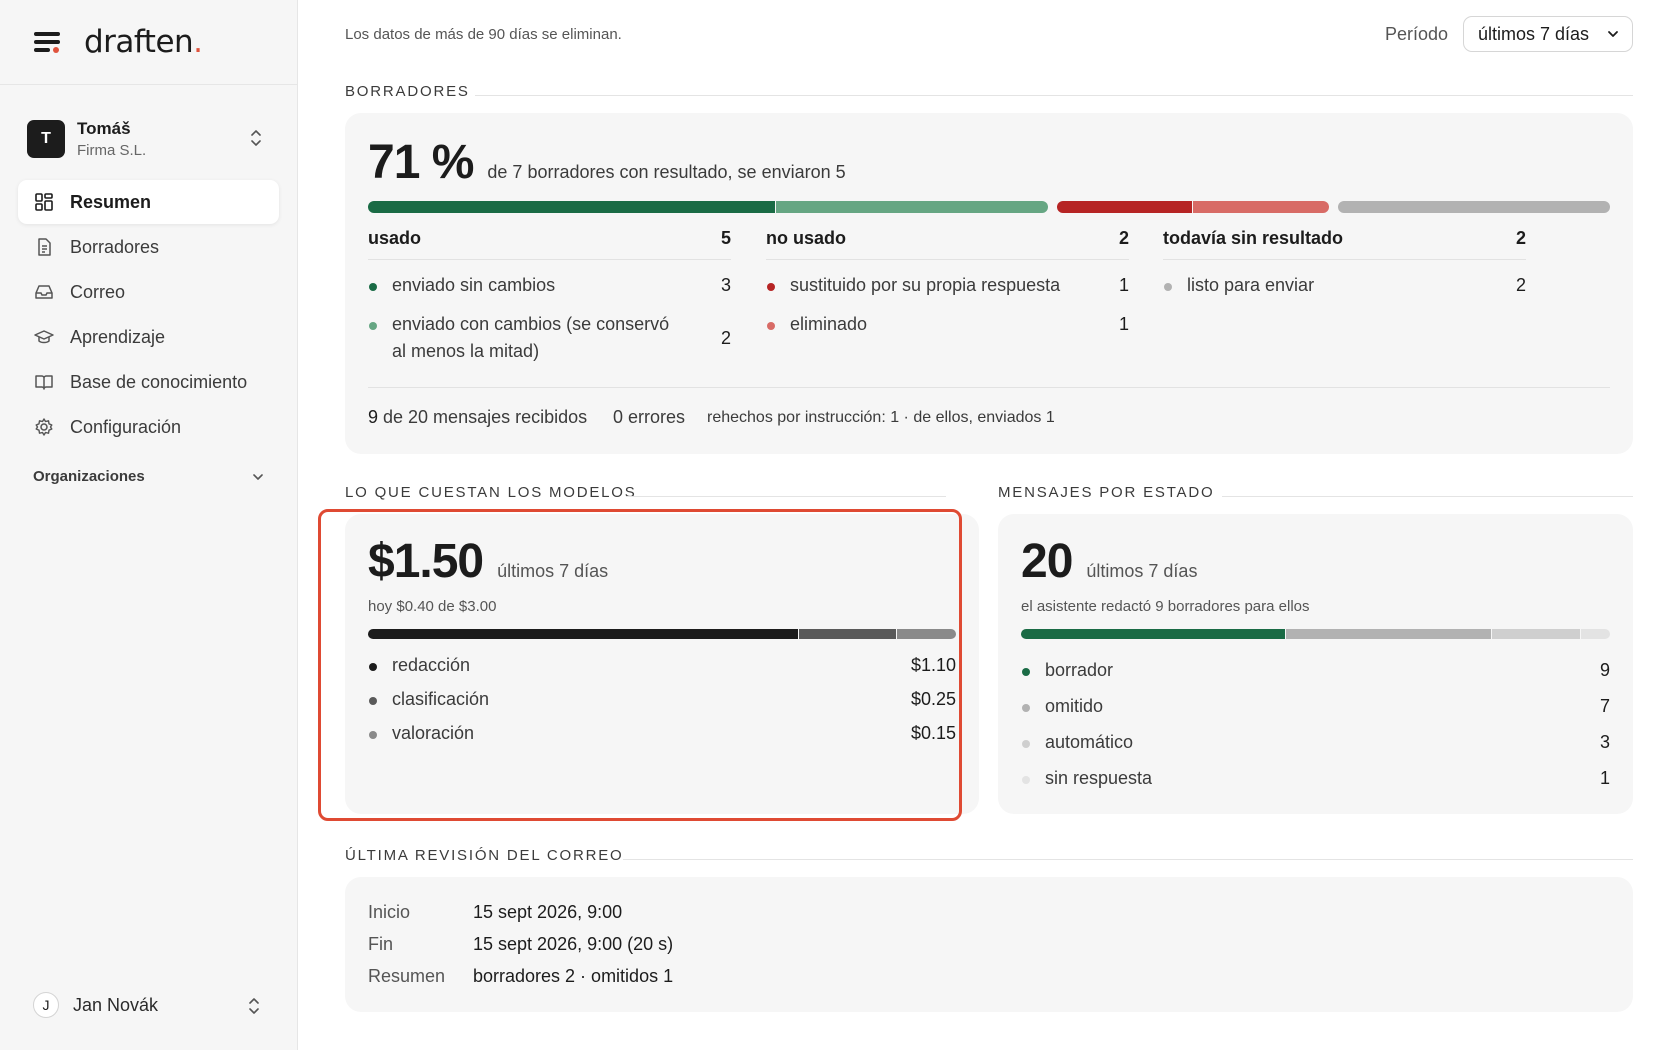 This screenshot has height=1050, width=1680. Describe the element at coordinates (478, 417) in the screenshot. I see `received-messages: 9 de 20 mensajes recibidos` at that location.